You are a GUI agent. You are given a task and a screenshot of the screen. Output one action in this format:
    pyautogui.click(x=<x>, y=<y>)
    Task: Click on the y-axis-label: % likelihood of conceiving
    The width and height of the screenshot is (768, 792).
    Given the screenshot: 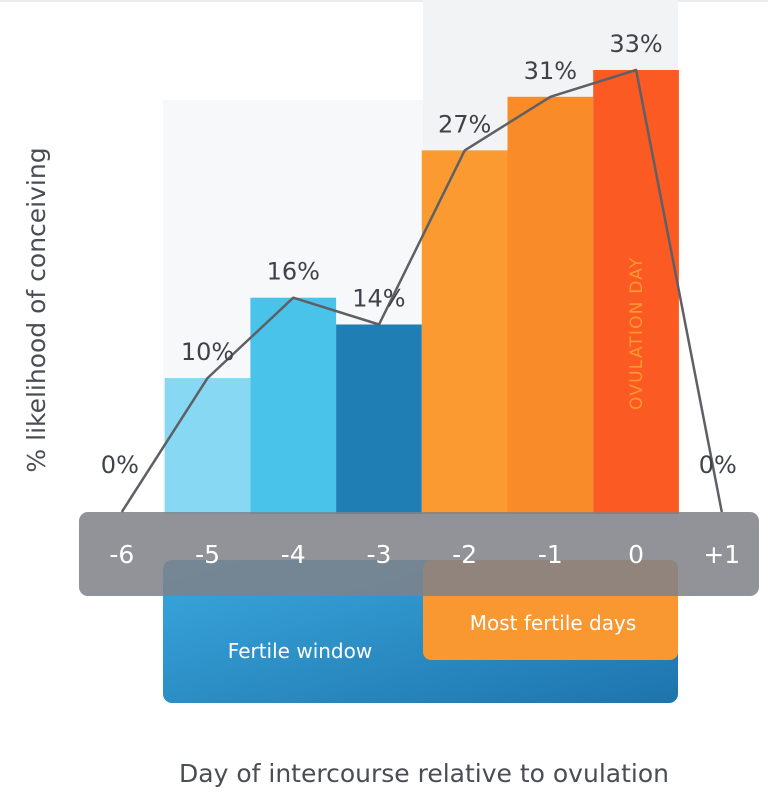 What is the action you would take?
    pyautogui.click(x=36, y=309)
    